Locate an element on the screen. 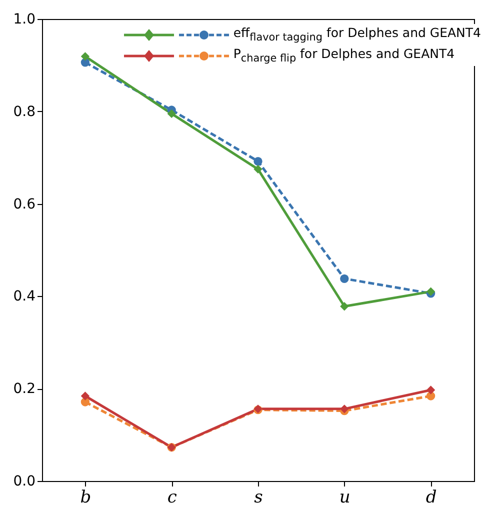 The image size is (491, 507). legend-label: eff$_{flavor tagging}$ for Delphes and GEANT4 is located at coordinates (357, 34).